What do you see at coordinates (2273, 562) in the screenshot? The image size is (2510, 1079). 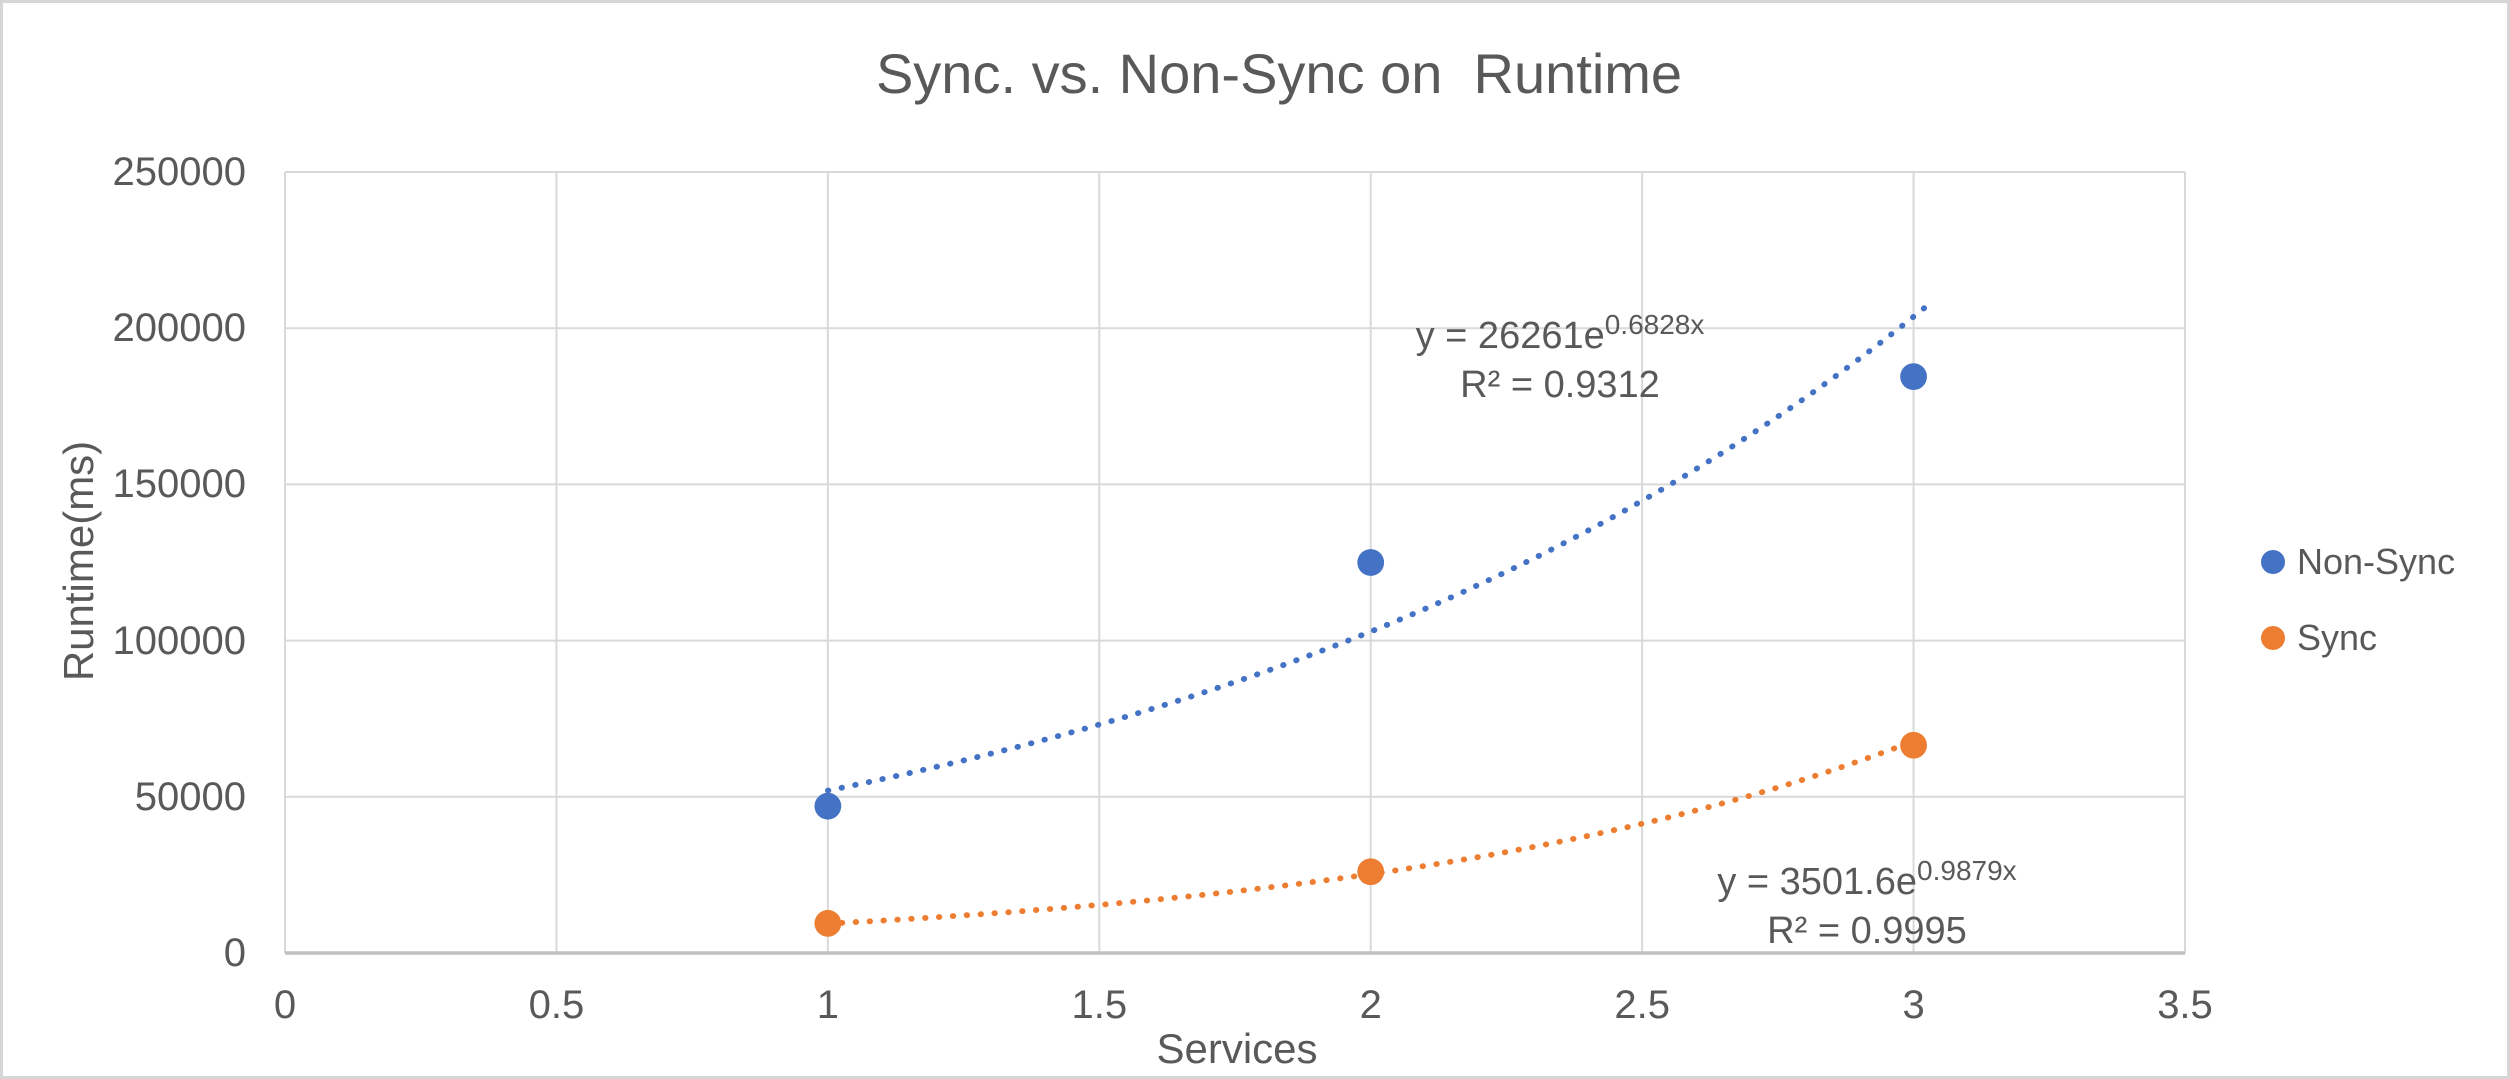 I see `legend-marker-non-sync-icon` at bounding box center [2273, 562].